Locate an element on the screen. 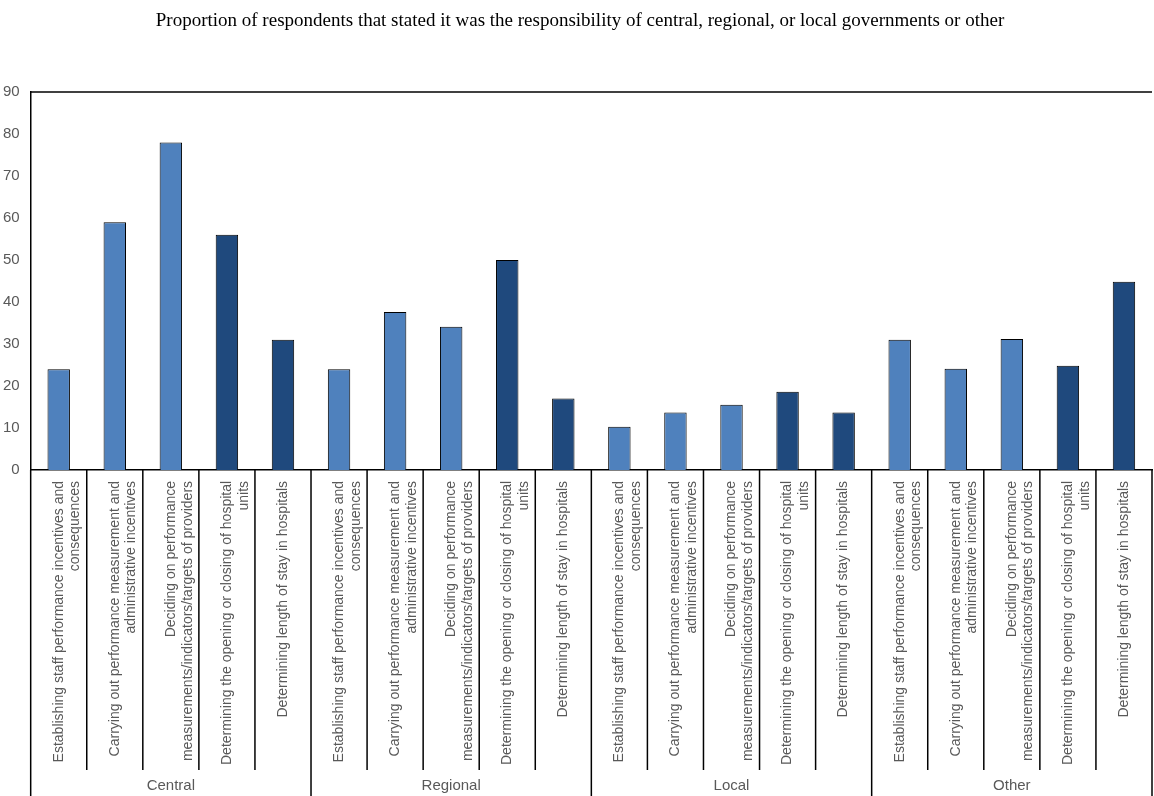 The width and height of the screenshot is (1154, 796). y-tick-label: 50 is located at coordinates (11, 259).